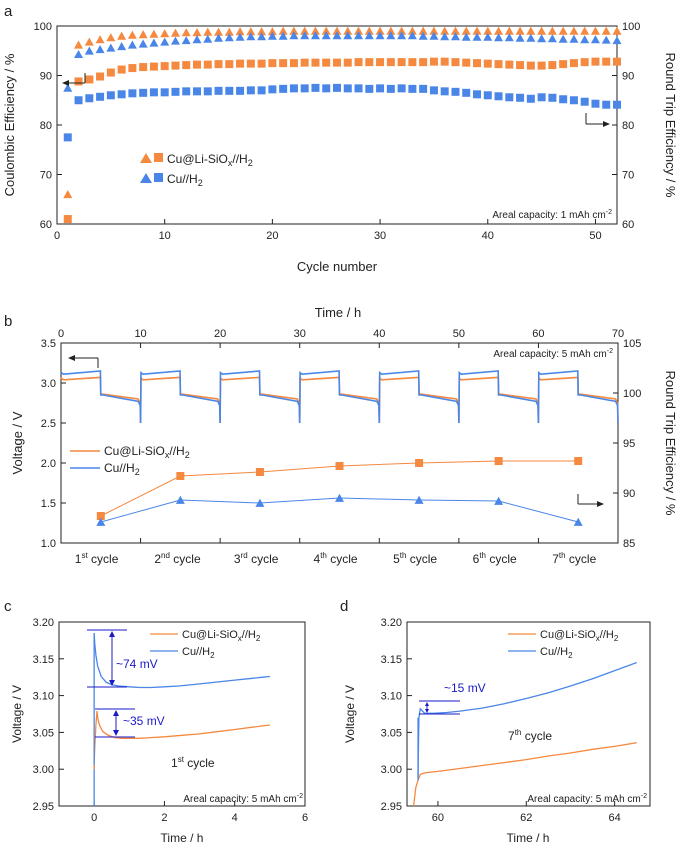 This screenshot has height=851, width=680. I want to click on b-xtick-label: 40, so click(379, 334).